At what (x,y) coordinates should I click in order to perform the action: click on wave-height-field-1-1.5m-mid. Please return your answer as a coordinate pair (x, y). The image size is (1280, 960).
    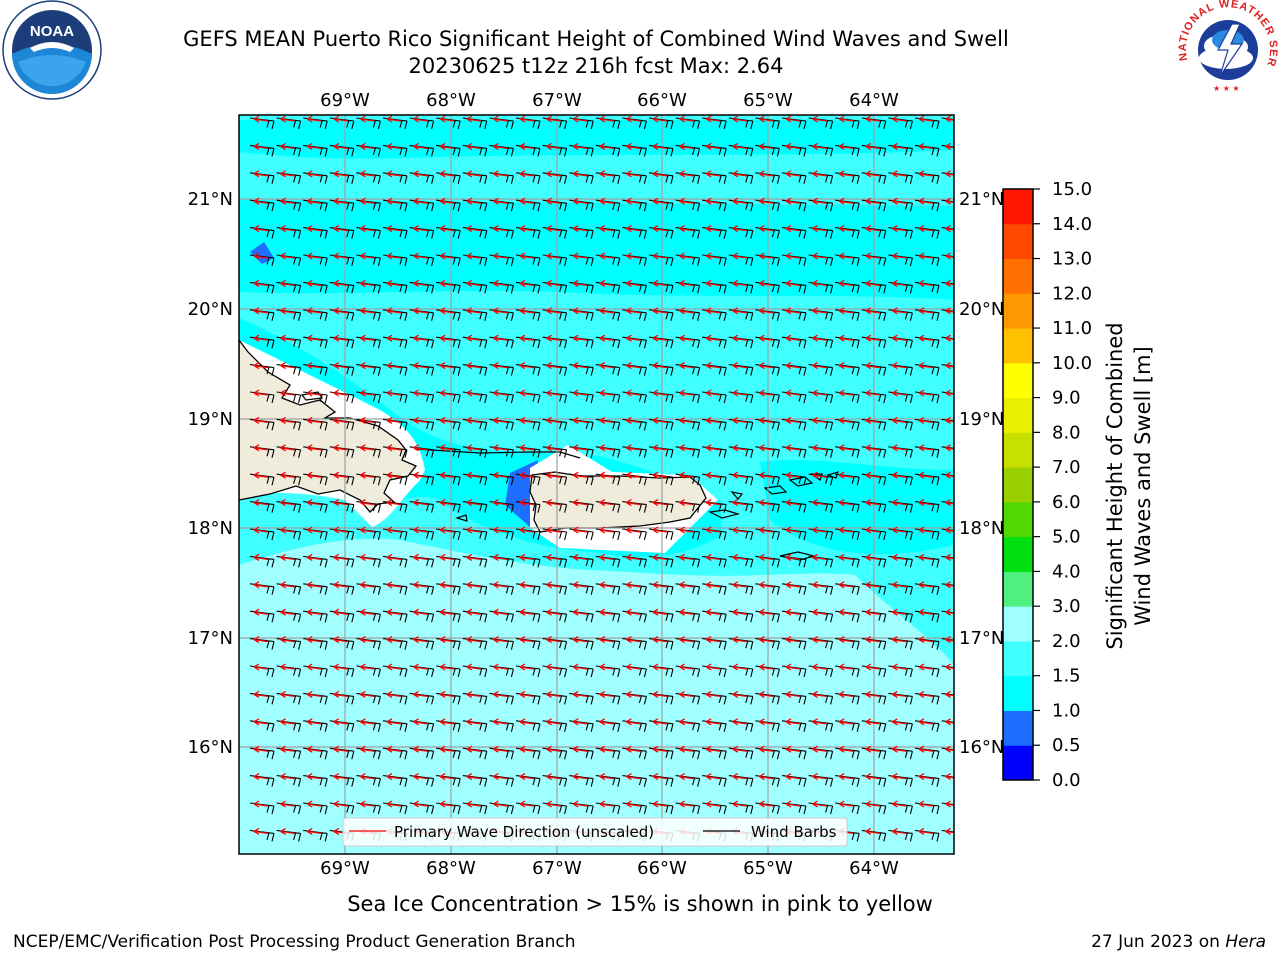
    Looking at the image, I should click on (596, 250).